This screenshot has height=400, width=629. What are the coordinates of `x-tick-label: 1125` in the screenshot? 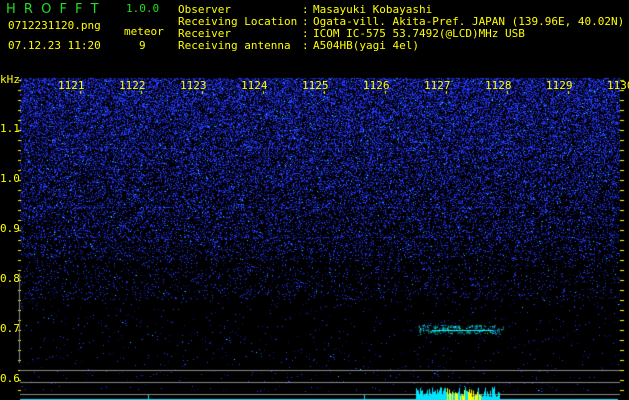 It's located at (315, 85).